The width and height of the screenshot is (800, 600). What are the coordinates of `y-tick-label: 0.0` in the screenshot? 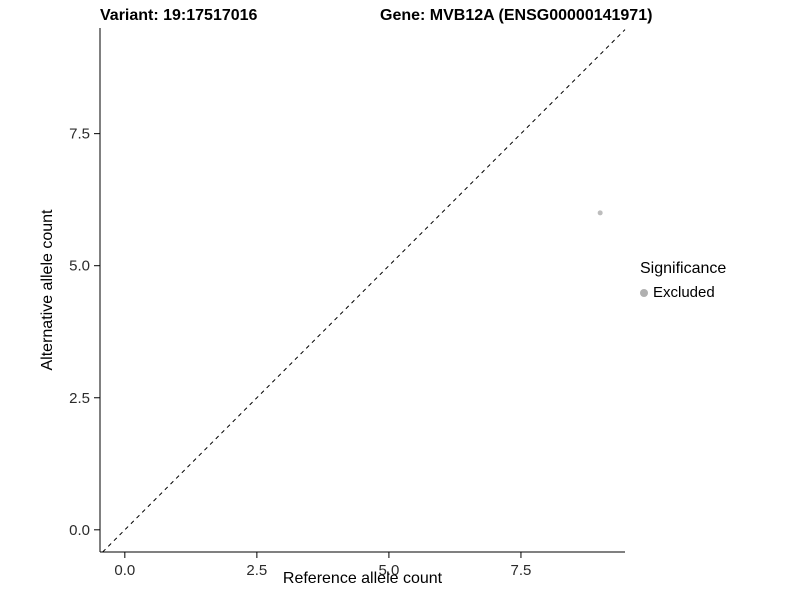 It's located at (79, 530).